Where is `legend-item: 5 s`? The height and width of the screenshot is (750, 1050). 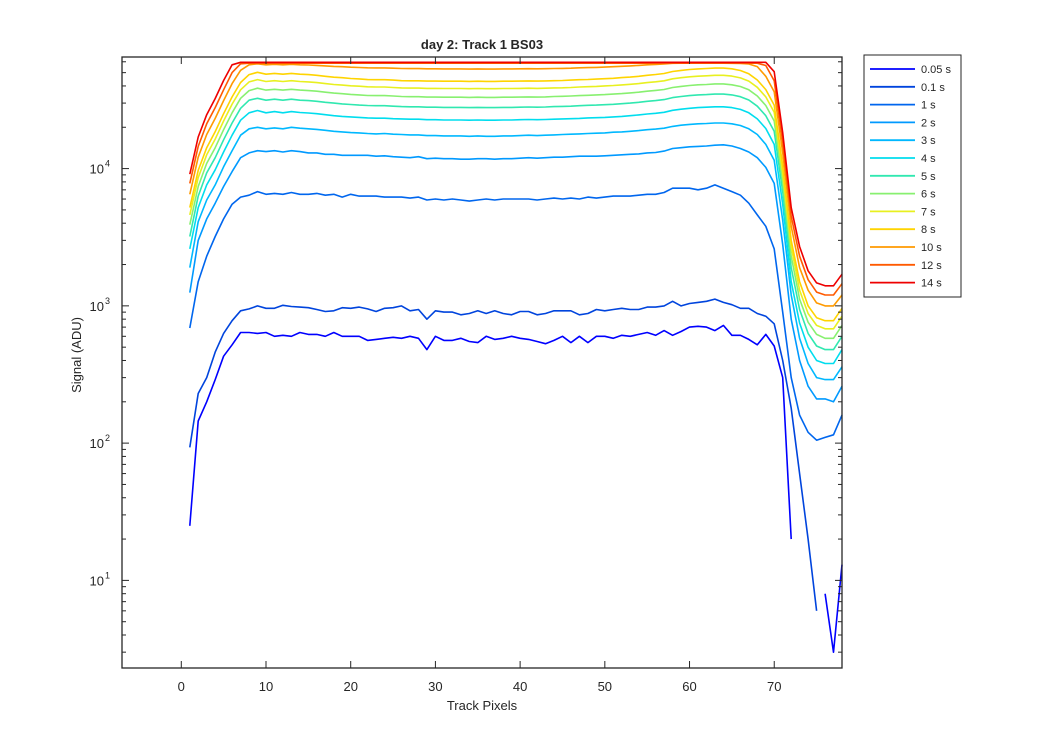 legend-item: 5 s is located at coordinates (903, 177).